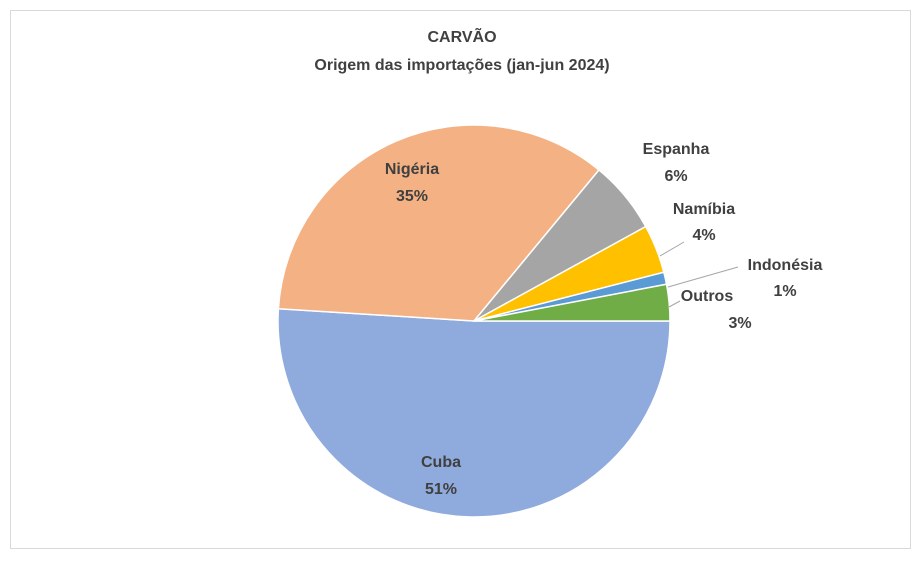 This screenshot has height=564, width=921. Describe the element at coordinates (785, 265) in the screenshot. I see `category-label: Indonésia` at that location.